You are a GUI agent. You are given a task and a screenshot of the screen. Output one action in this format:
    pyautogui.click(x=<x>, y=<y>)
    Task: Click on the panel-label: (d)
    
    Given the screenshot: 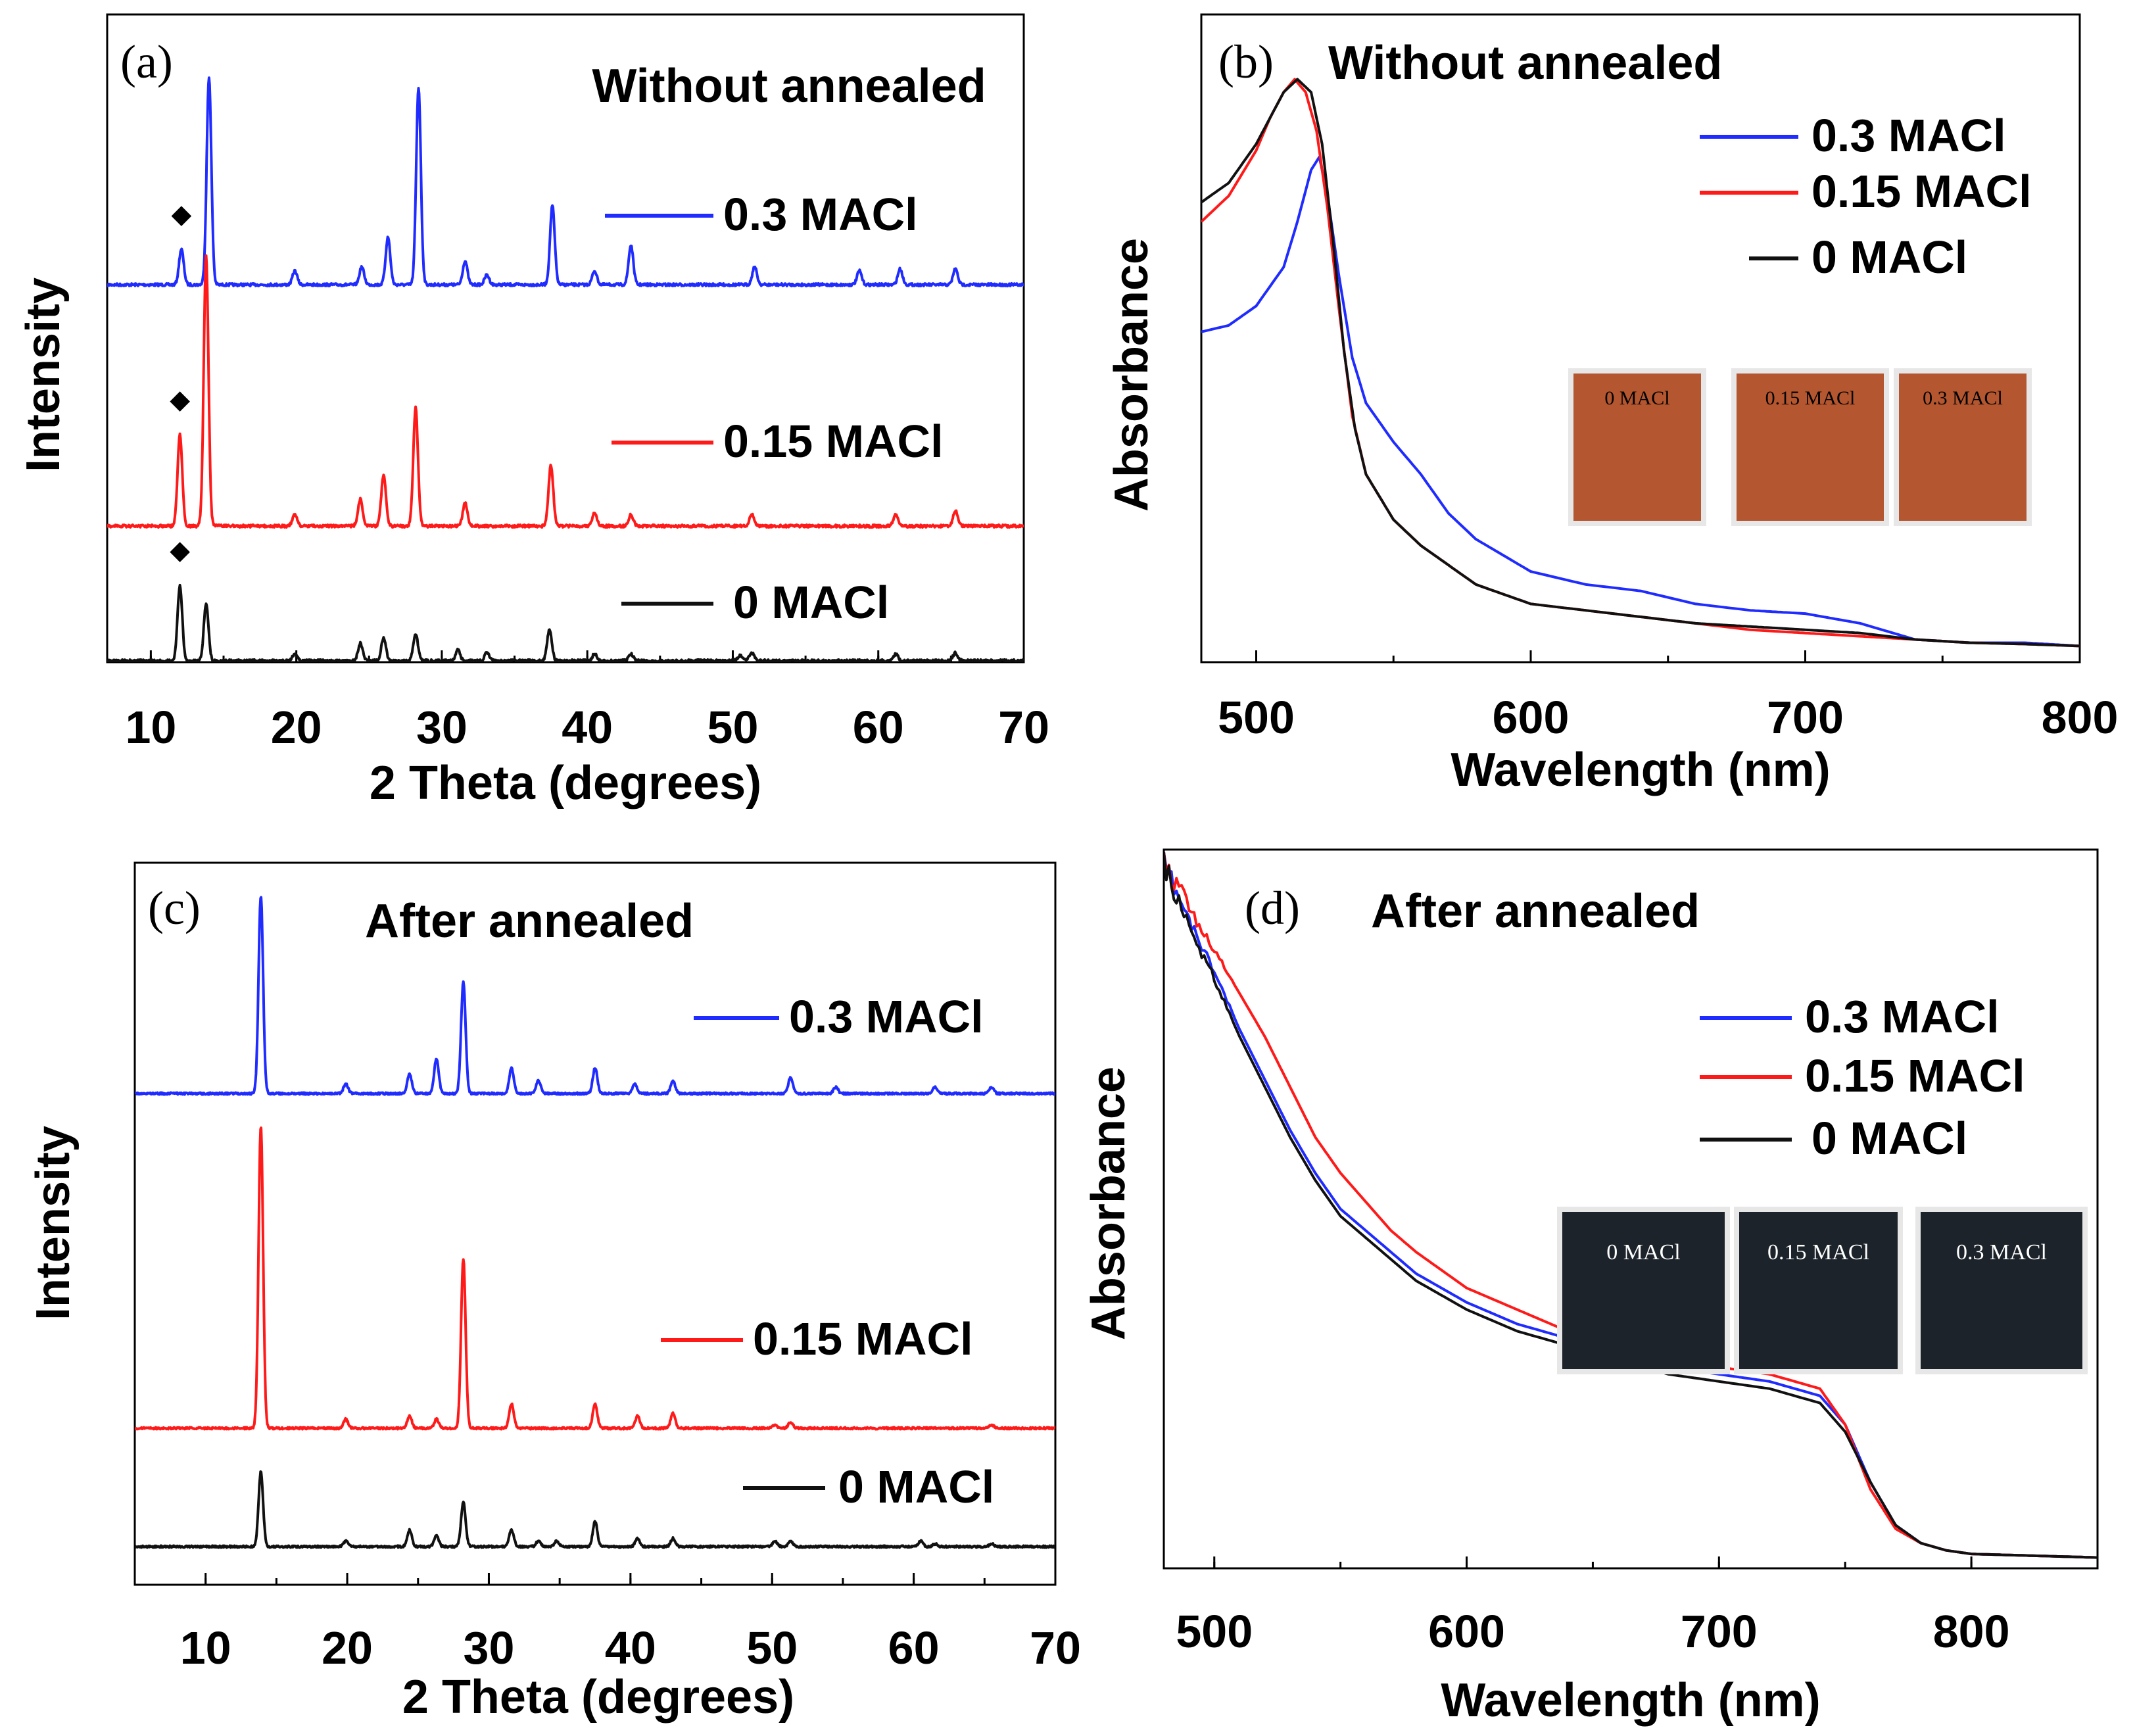 What is the action you would take?
    pyautogui.click(x=1273, y=908)
    